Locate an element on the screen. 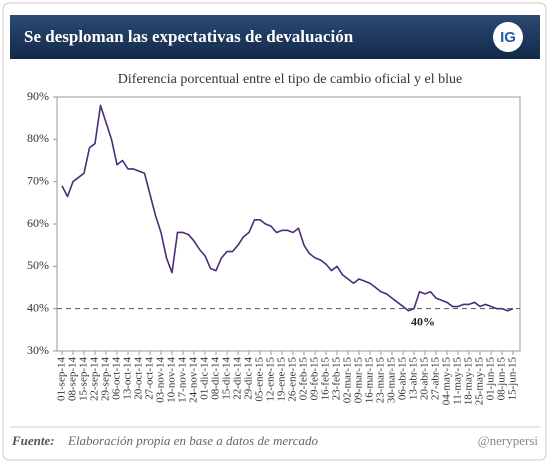  x-tick-label: 30-mar-15 is located at coordinates (392, 380).